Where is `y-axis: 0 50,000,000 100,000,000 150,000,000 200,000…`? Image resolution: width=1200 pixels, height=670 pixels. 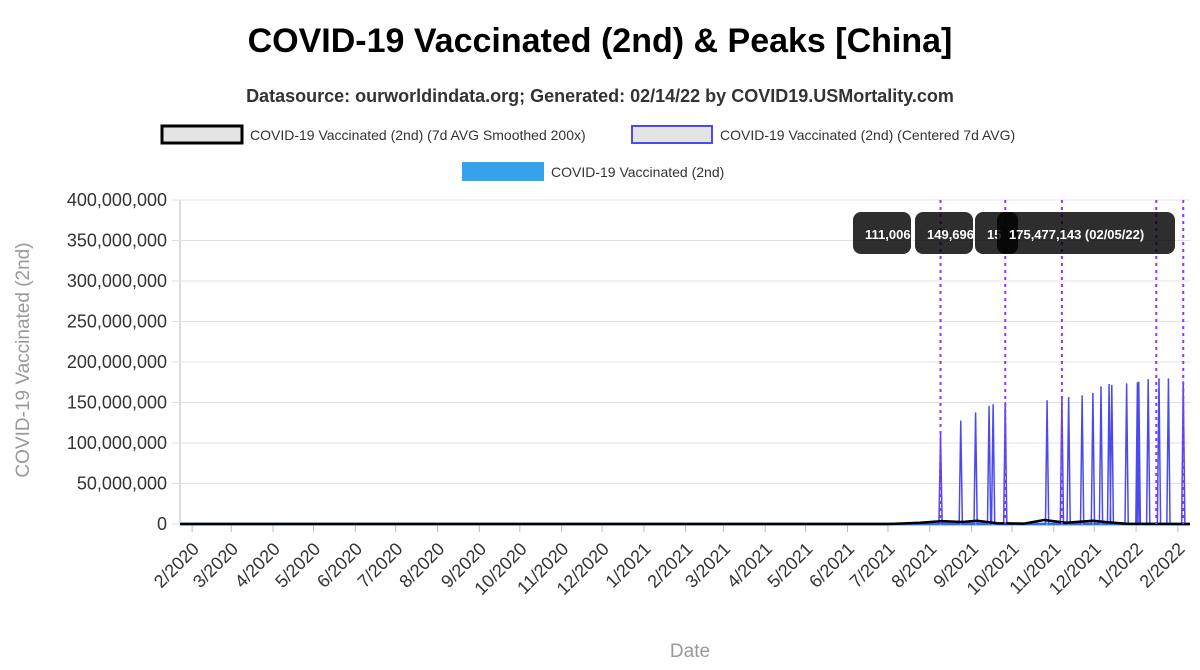
y-axis: 0 50,000,000 100,000,000 150,000,000 200,000… is located at coordinates (117, 362).